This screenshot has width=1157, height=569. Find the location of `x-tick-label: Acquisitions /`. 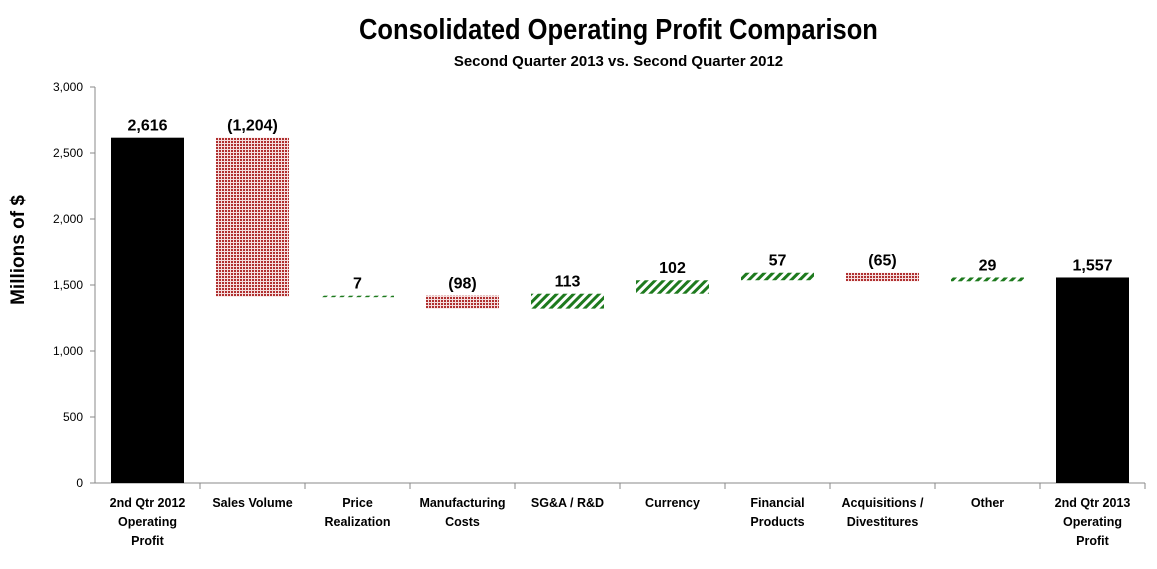

x-tick-label: Acquisitions / is located at coordinates (883, 503).